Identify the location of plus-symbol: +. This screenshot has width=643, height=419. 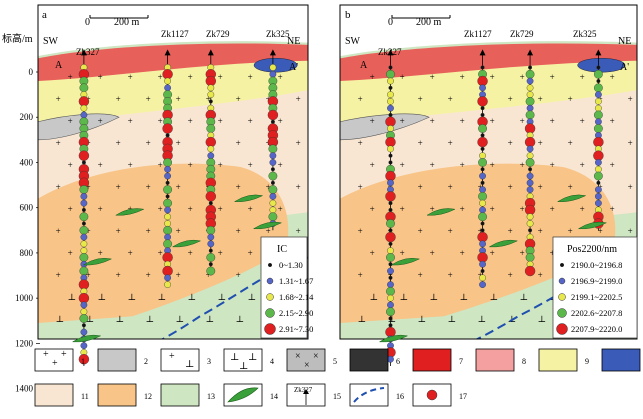
(64, 354).